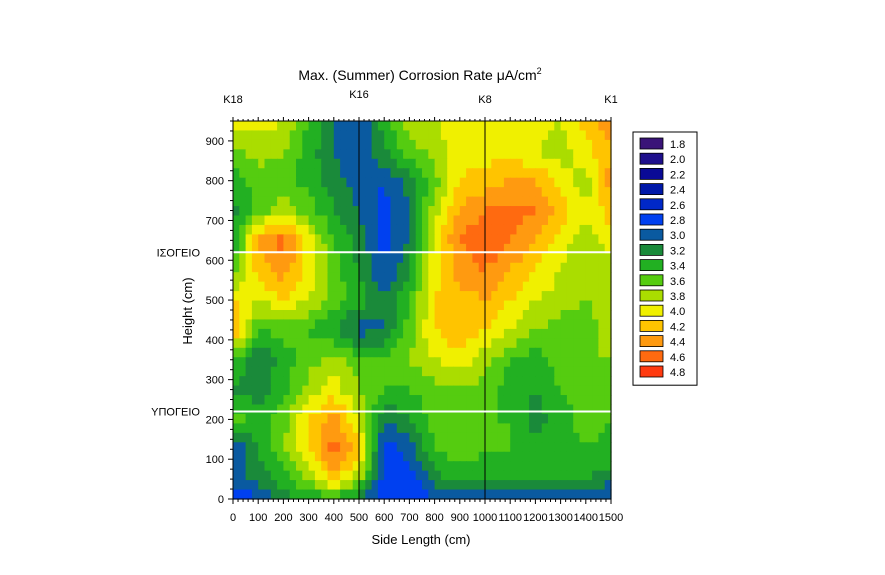 The width and height of the screenshot is (885, 575). What do you see at coordinates (334, 518) in the screenshot?
I see `x-tick-label: 400` at bounding box center [334, 518].